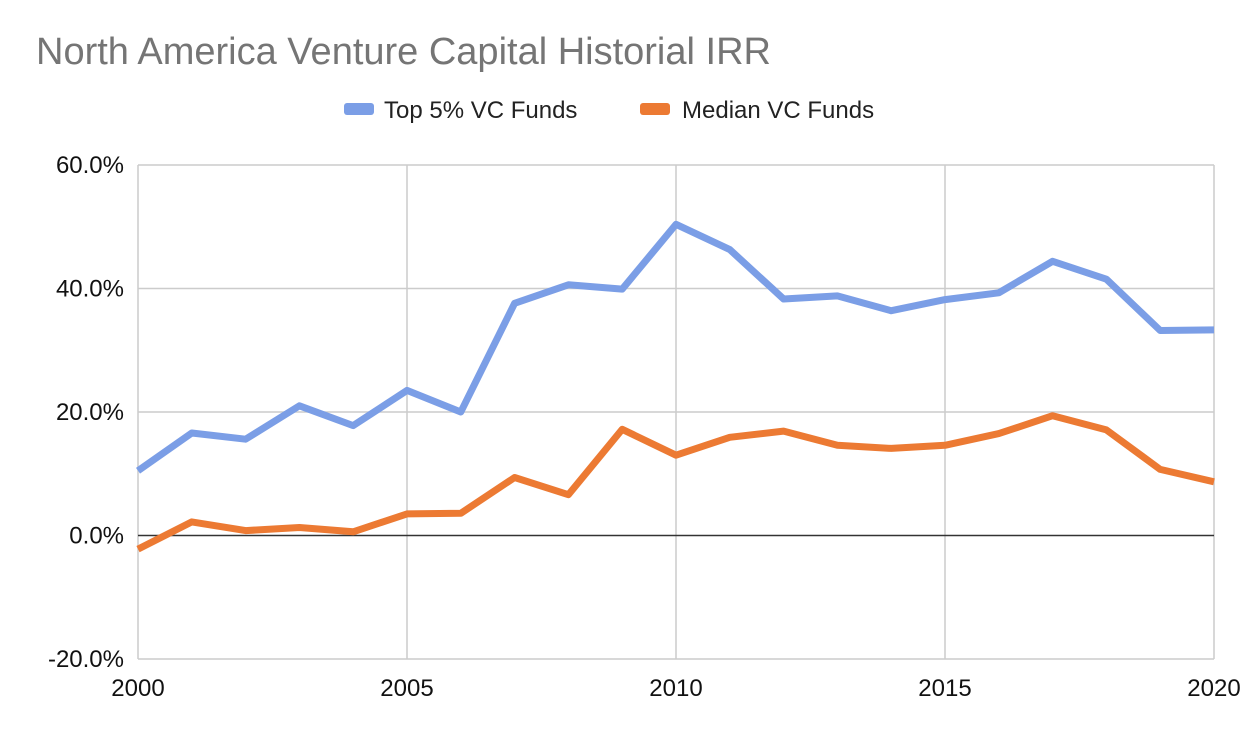 This screenshot has width=1252, height=736. What do you see at coordinates (90, 289) in the screenshot?
I see `y-tick-label: 40.0%` at bounding box center [90, 289].